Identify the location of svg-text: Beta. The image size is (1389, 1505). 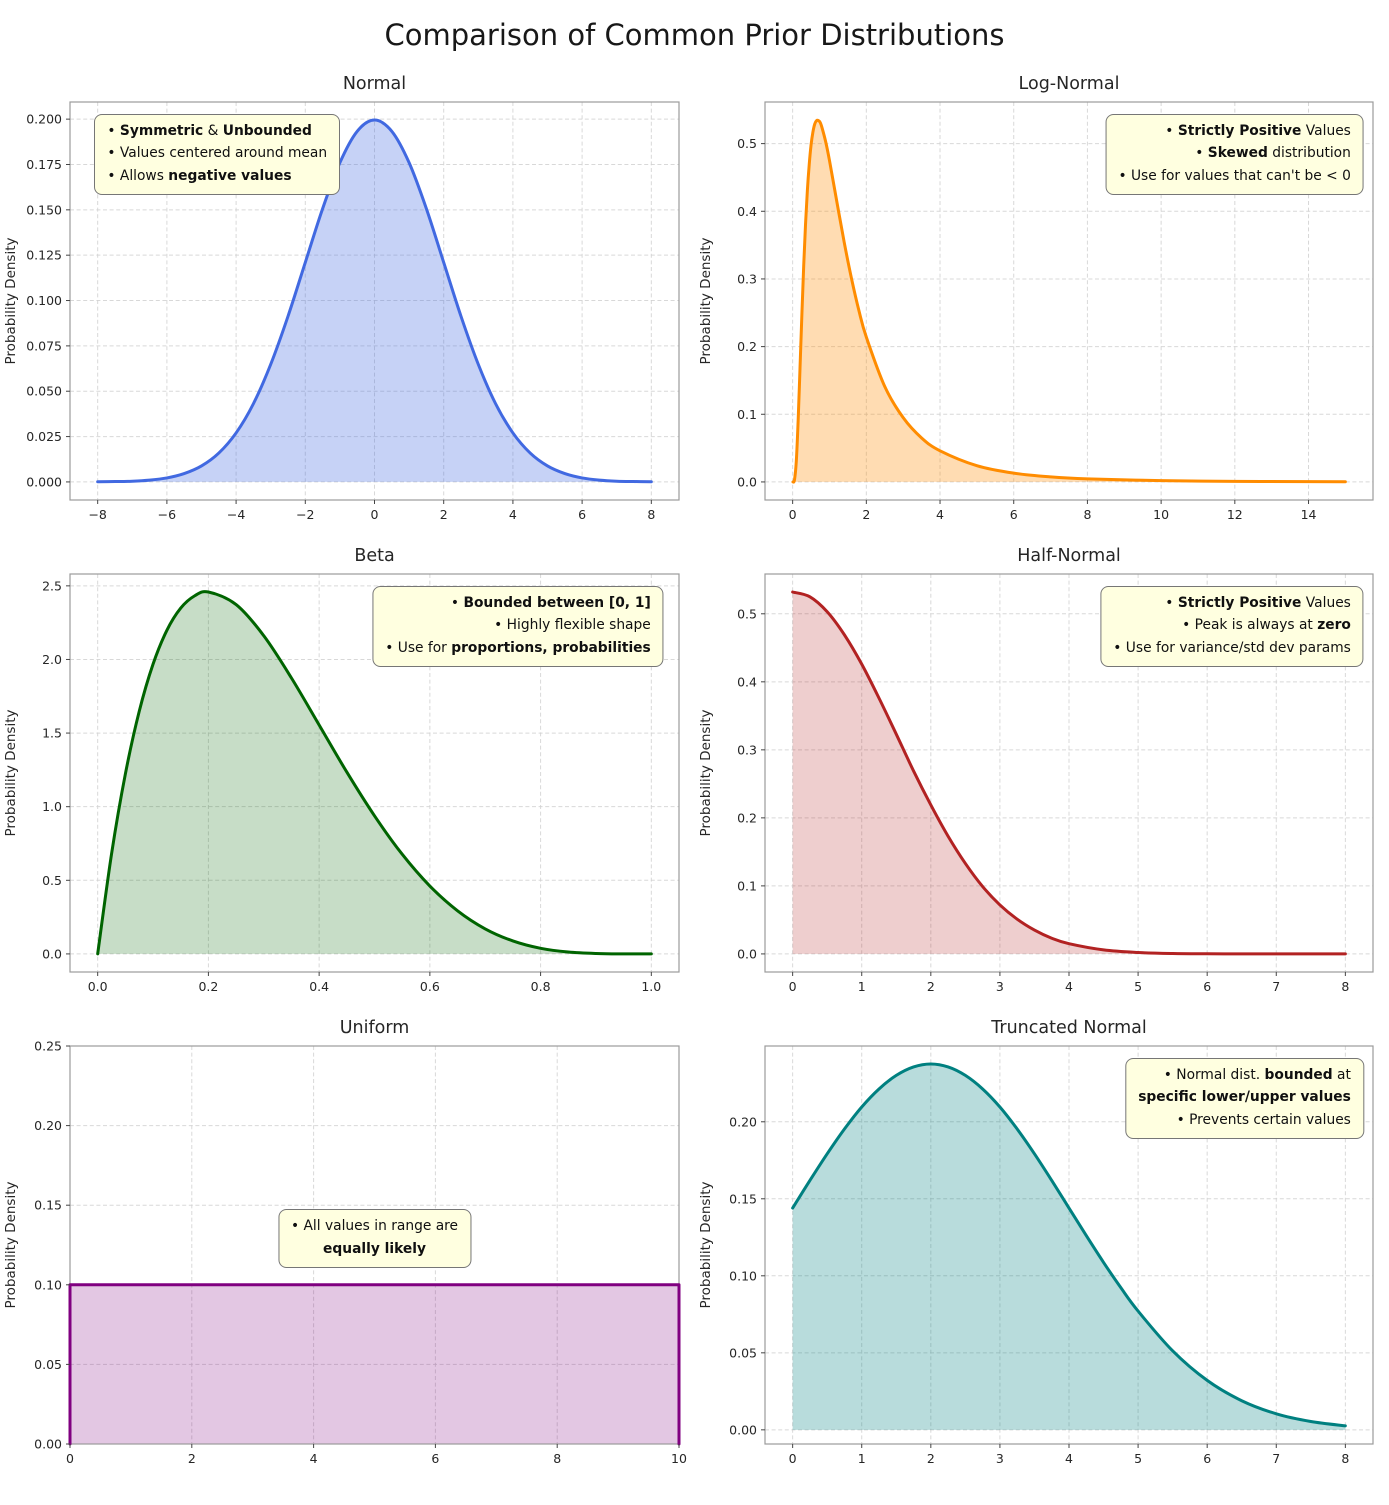
(374, 556).